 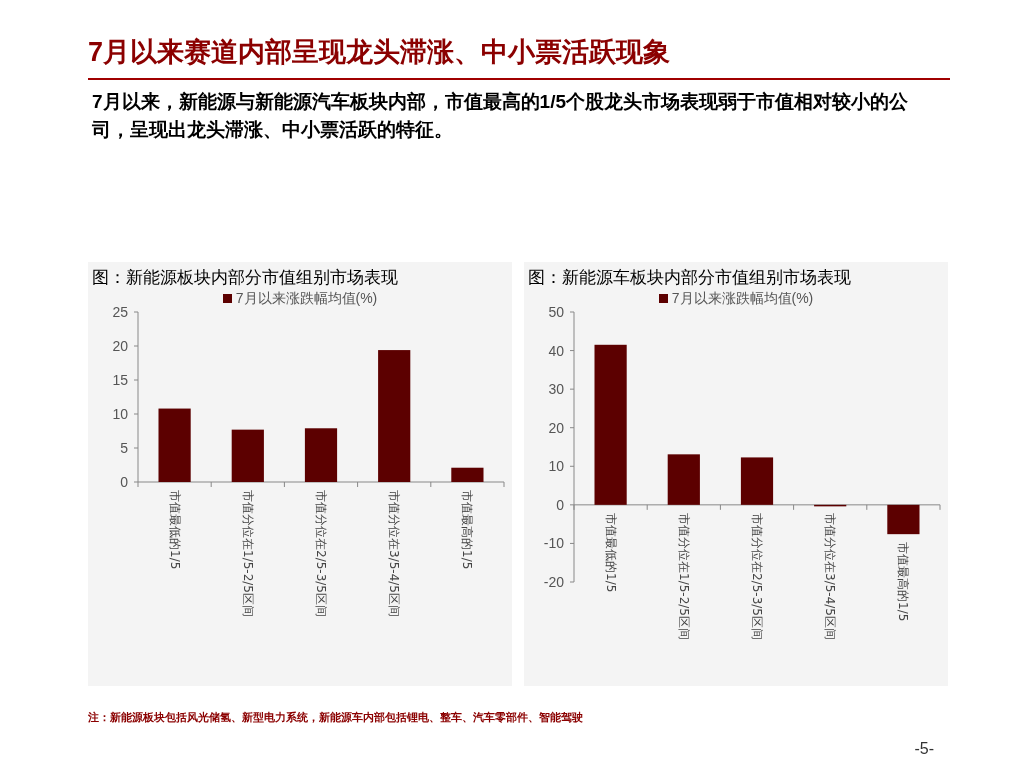 What do you see at coordinates (245, 278) in the screenshot?
I see `chart-title: 图：新能源板块内部分市值组别市场表现` at bounding box center [245, 278].